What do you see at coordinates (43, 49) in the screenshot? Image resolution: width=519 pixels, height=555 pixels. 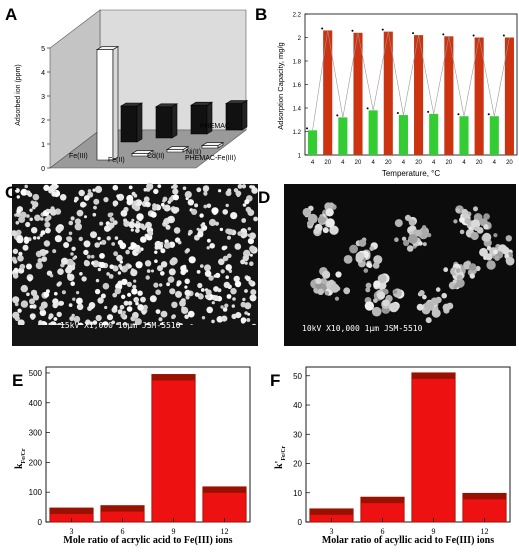 I see `y-tick-label: 5` at bounding box center [43, 49].